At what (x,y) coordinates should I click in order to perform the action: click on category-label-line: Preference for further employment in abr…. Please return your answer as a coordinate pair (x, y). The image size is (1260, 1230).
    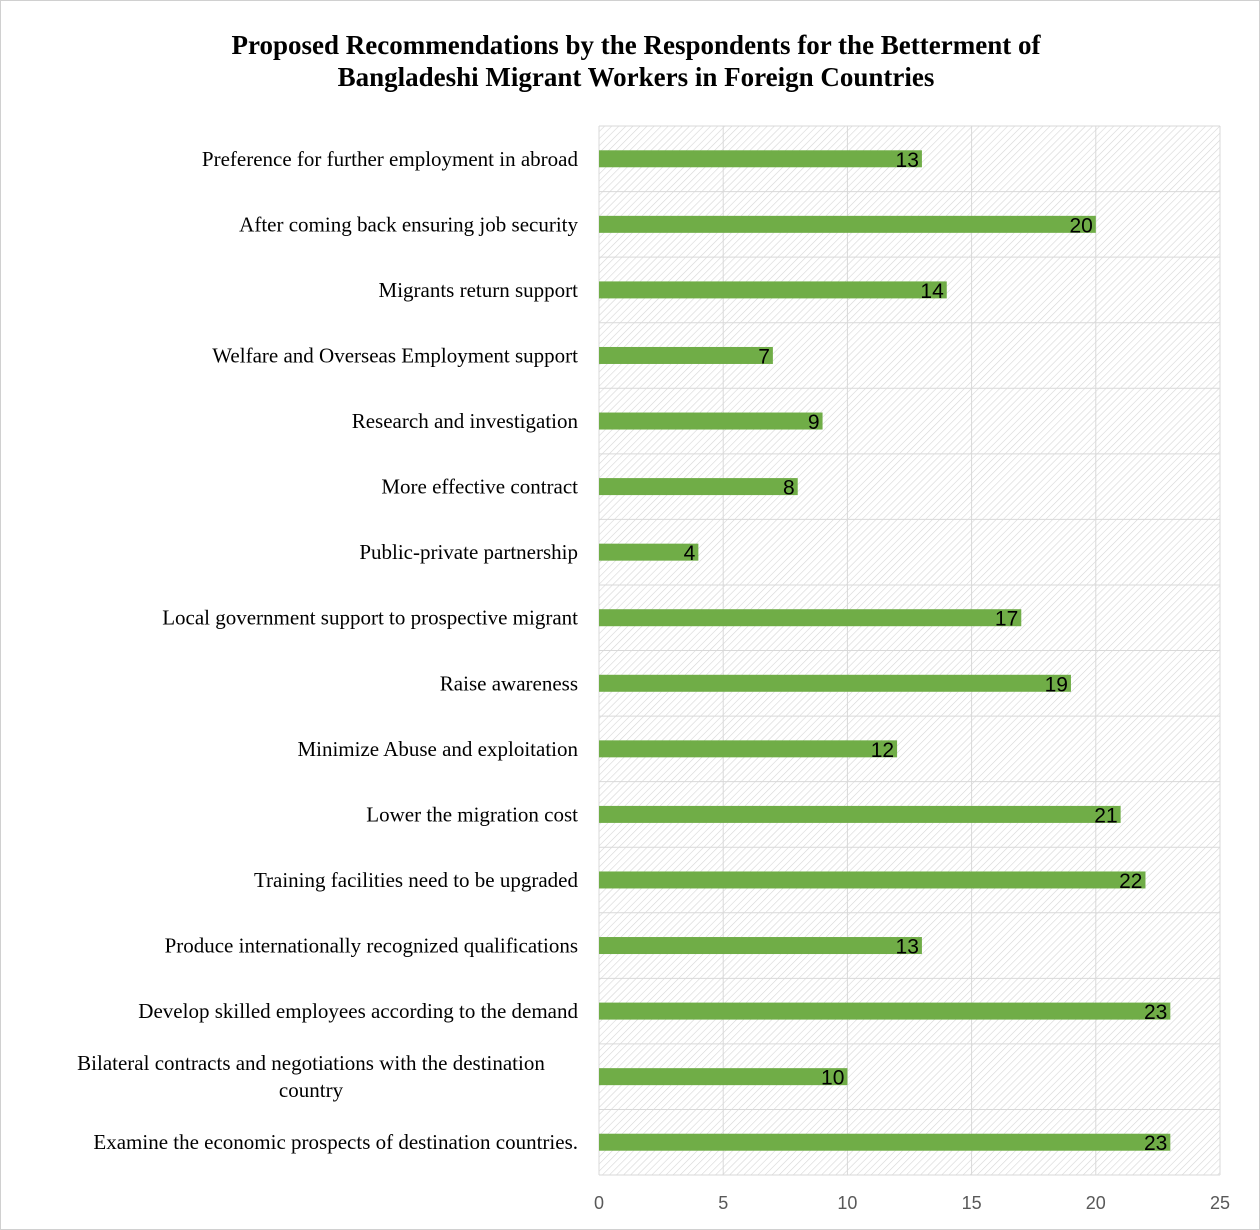
    Looking at the image, I should click on (390, 159).